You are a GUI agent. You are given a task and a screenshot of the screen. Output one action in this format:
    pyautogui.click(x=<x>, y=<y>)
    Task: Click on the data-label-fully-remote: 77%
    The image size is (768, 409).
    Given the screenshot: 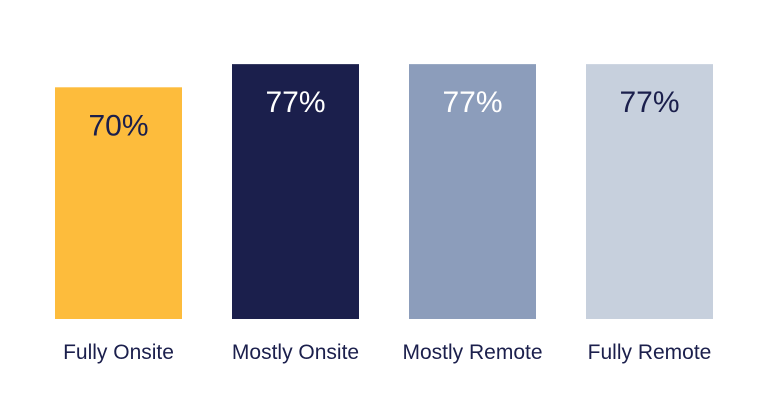 What is the action you would take?
    pyautogui.click(x=649, y=102)
    